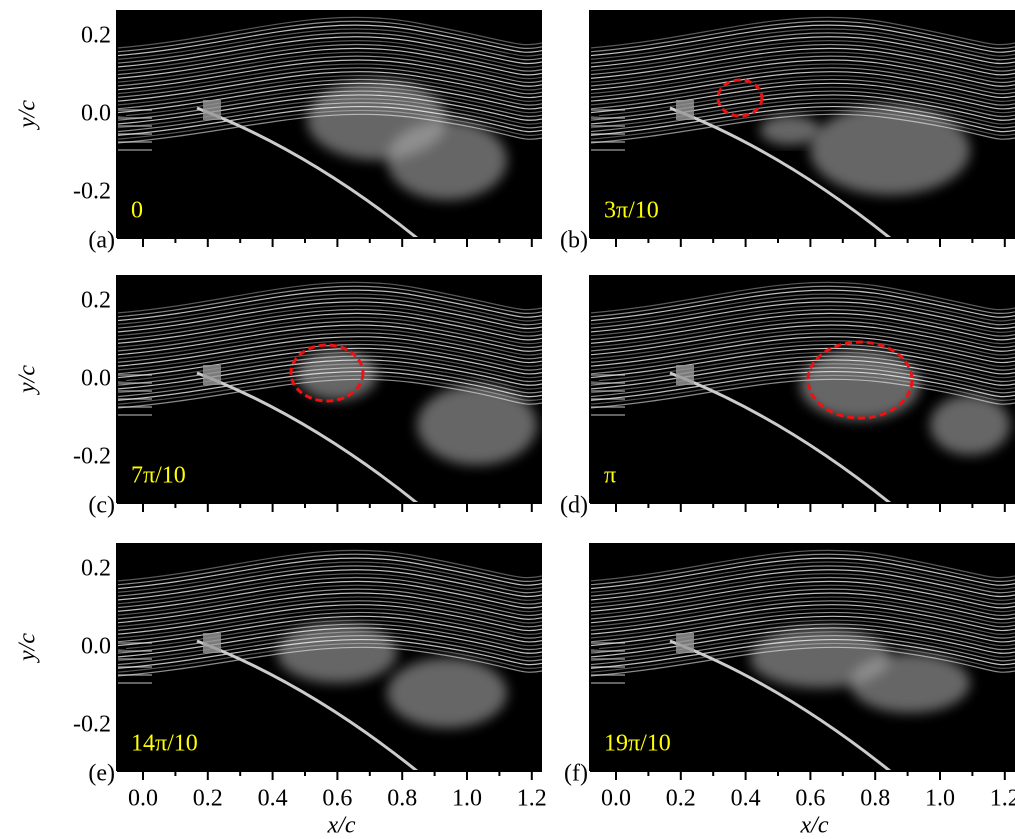 The image size is (1015, 839). What do you see at coordinates (143, 799) in the screenshot?
I see `x-tick-label: 0.0` at bounding box center [143, 799].